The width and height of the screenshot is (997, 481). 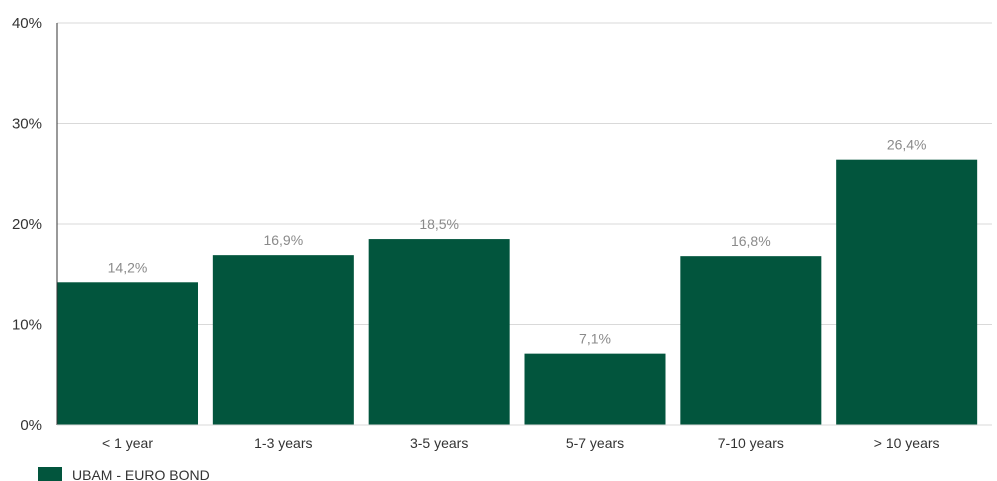 What do you see at coordinates (27, 23) in the screenshot?
I see `y-tick-label: 40%` at bounding box center [27, 23].